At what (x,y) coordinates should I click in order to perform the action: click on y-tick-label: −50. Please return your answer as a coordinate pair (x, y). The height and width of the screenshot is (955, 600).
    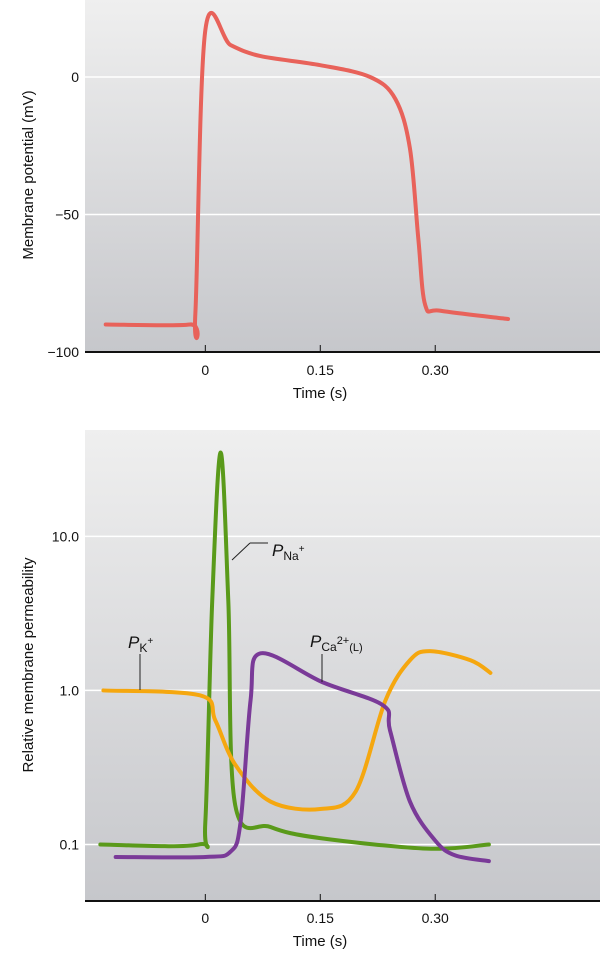
    Looking at the image, I should click on (67, 215).